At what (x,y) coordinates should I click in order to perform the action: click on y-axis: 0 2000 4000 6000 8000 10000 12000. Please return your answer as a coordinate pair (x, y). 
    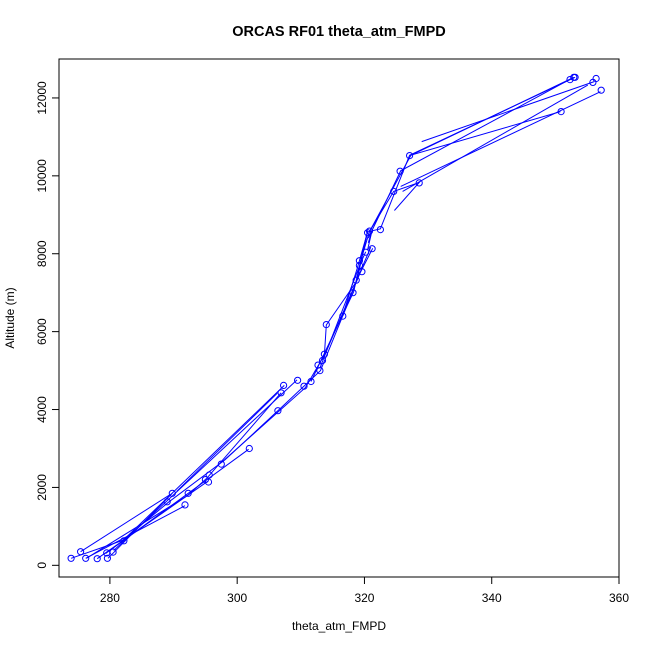
    Looking at the image, I should click on (47, 325).